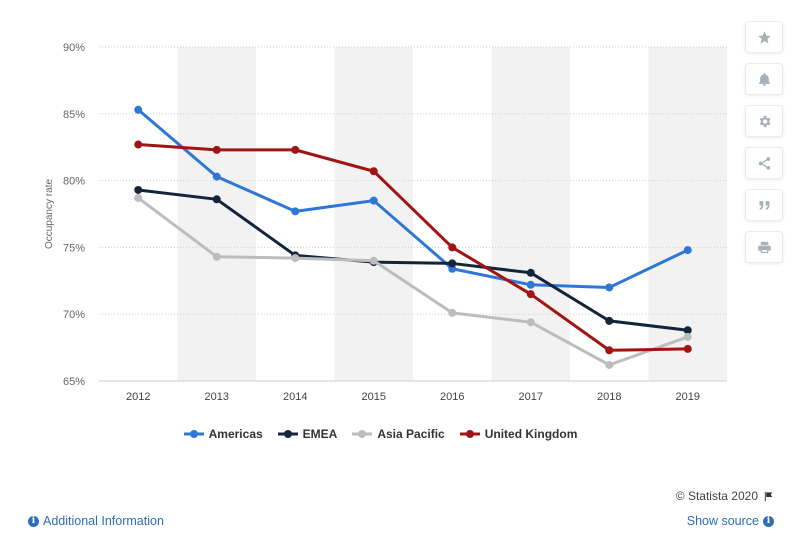 This screenshot has width=800, height=557. What do you see at coordinates (320, 434) in the screenshot?
I see `legend-label: EMEA` at bounding box center [320, 434].